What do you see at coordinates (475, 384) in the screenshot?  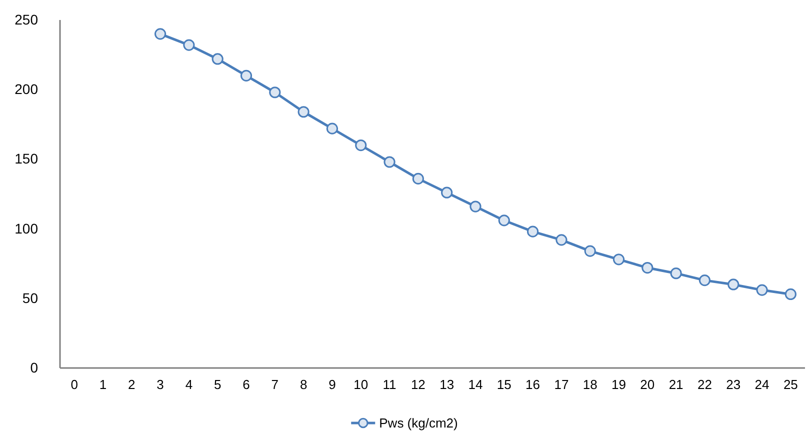 I see `x-tick-label: 14` at bounding box center [475, 384].